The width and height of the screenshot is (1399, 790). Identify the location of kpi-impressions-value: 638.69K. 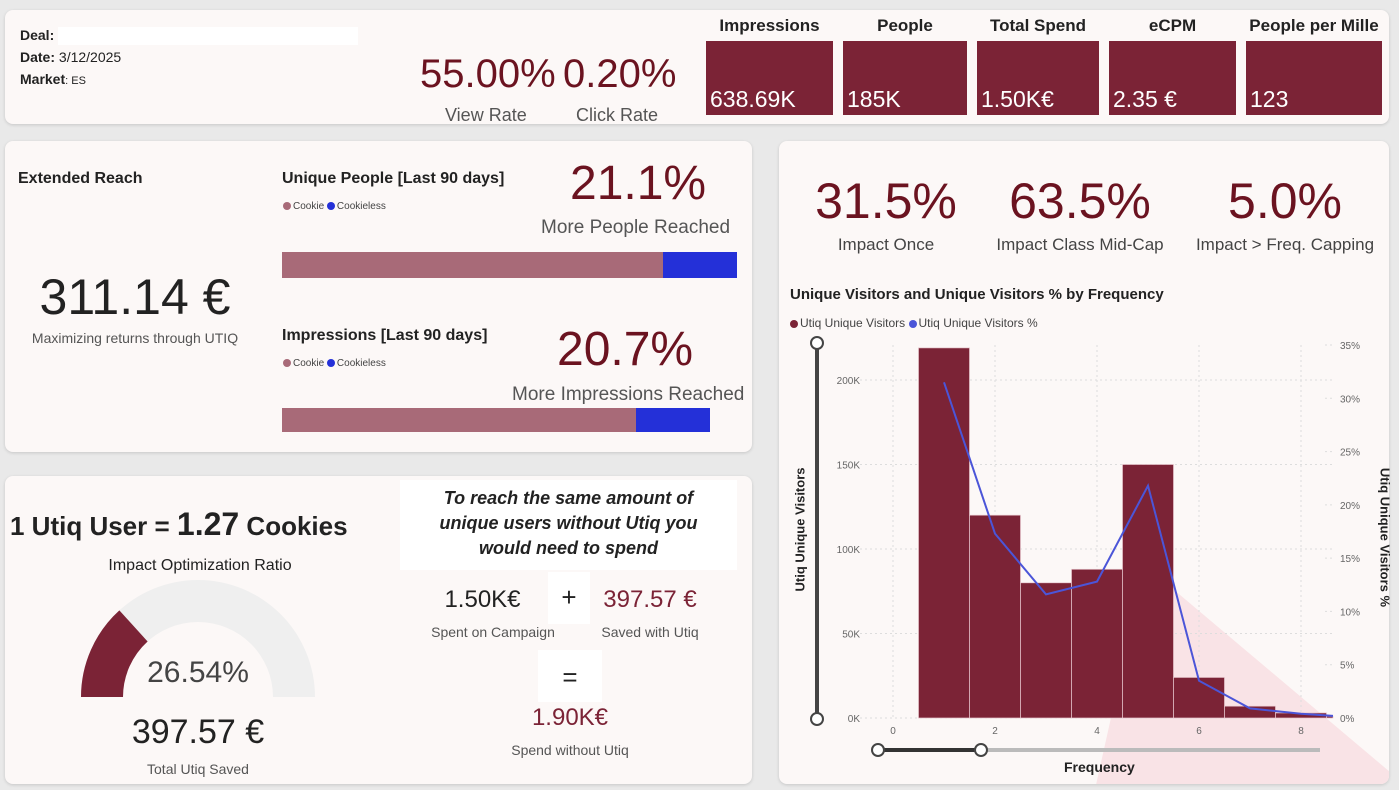
(769, 78).